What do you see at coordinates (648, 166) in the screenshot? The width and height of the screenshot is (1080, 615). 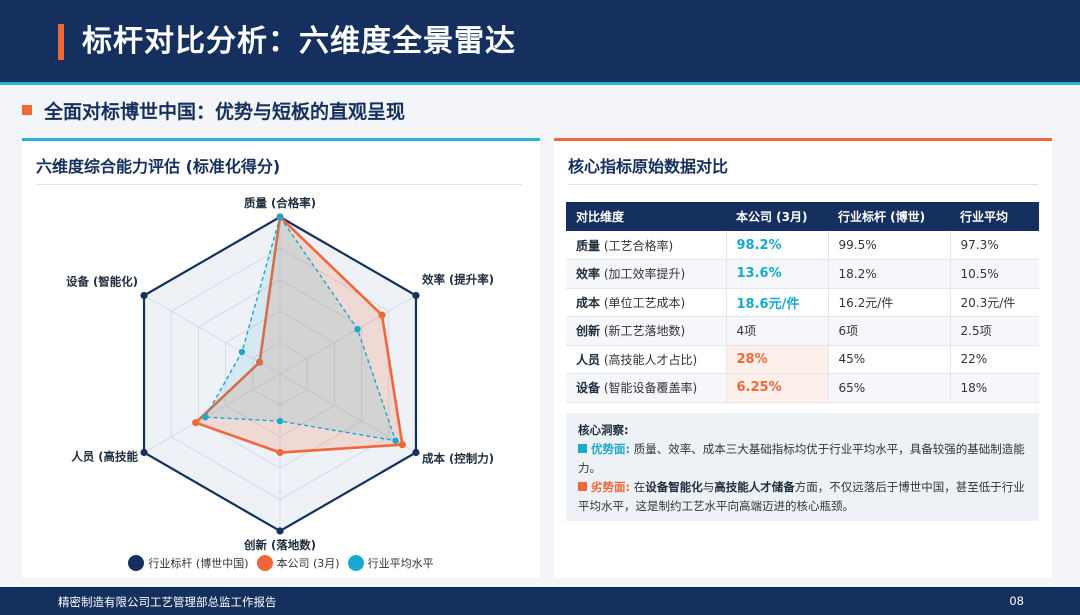 I see `table-card-title: 核心指标原始数据对比` at bounding box center [648, 166].